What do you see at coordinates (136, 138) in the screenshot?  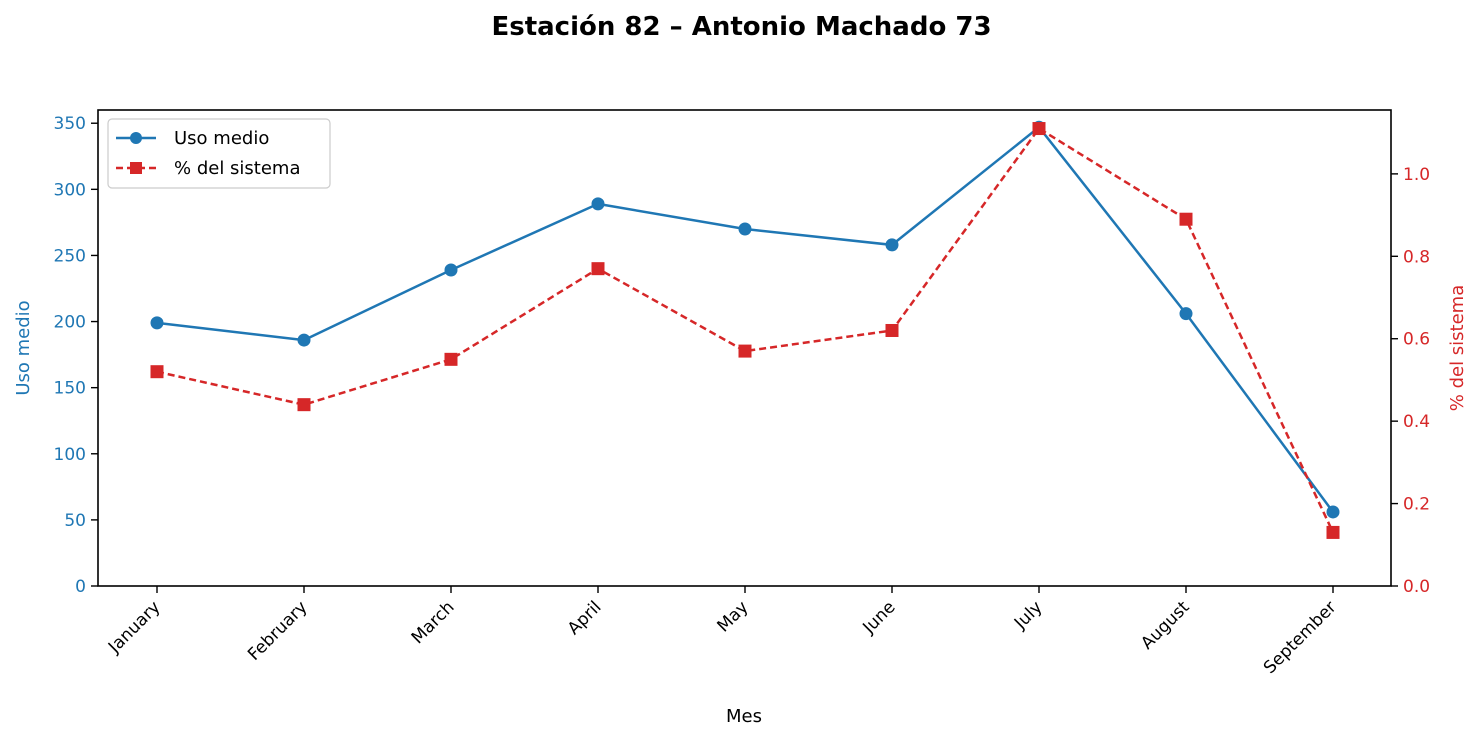 I see `legend-marker-uso-medio` at bounding box center [136, 138].